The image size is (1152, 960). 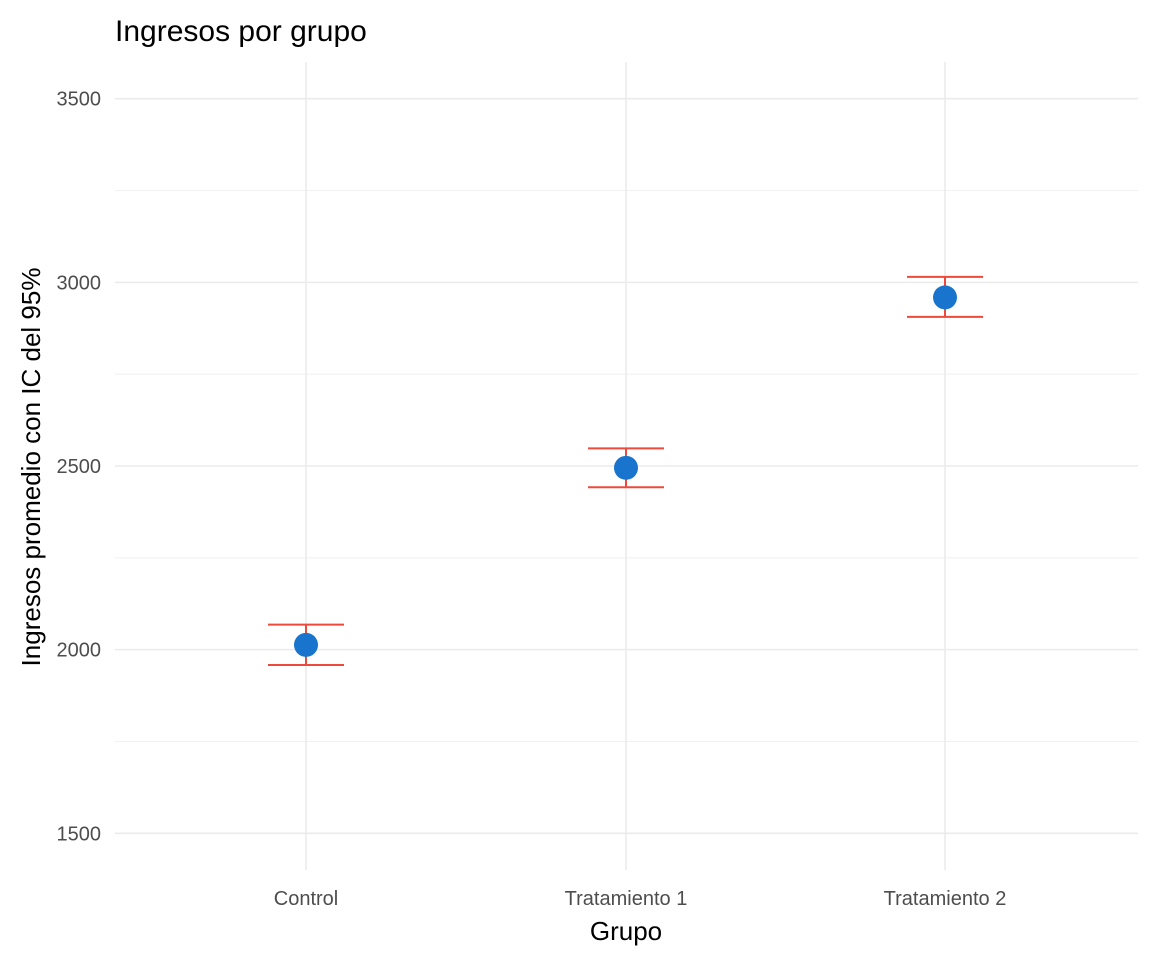 What do you see at coordinates (31, 467) in the screenshot?
I see `y-axis-title: Ingresos promedio con IC del 95%` at bounding box center [31, 467].